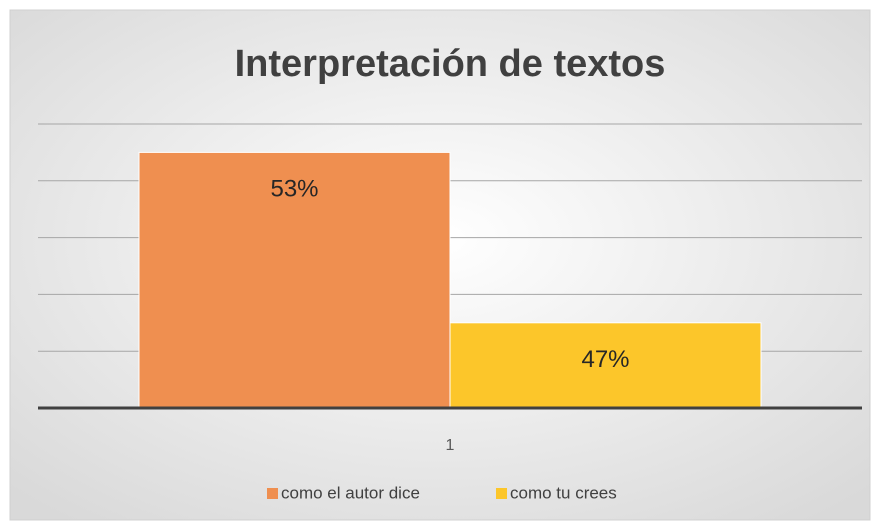 This screenshot has height=525, width=880. What do you see at coordinates (605, 359) in the screenshot?
I see `data-label: 47%` at bounding box center [605, 359].